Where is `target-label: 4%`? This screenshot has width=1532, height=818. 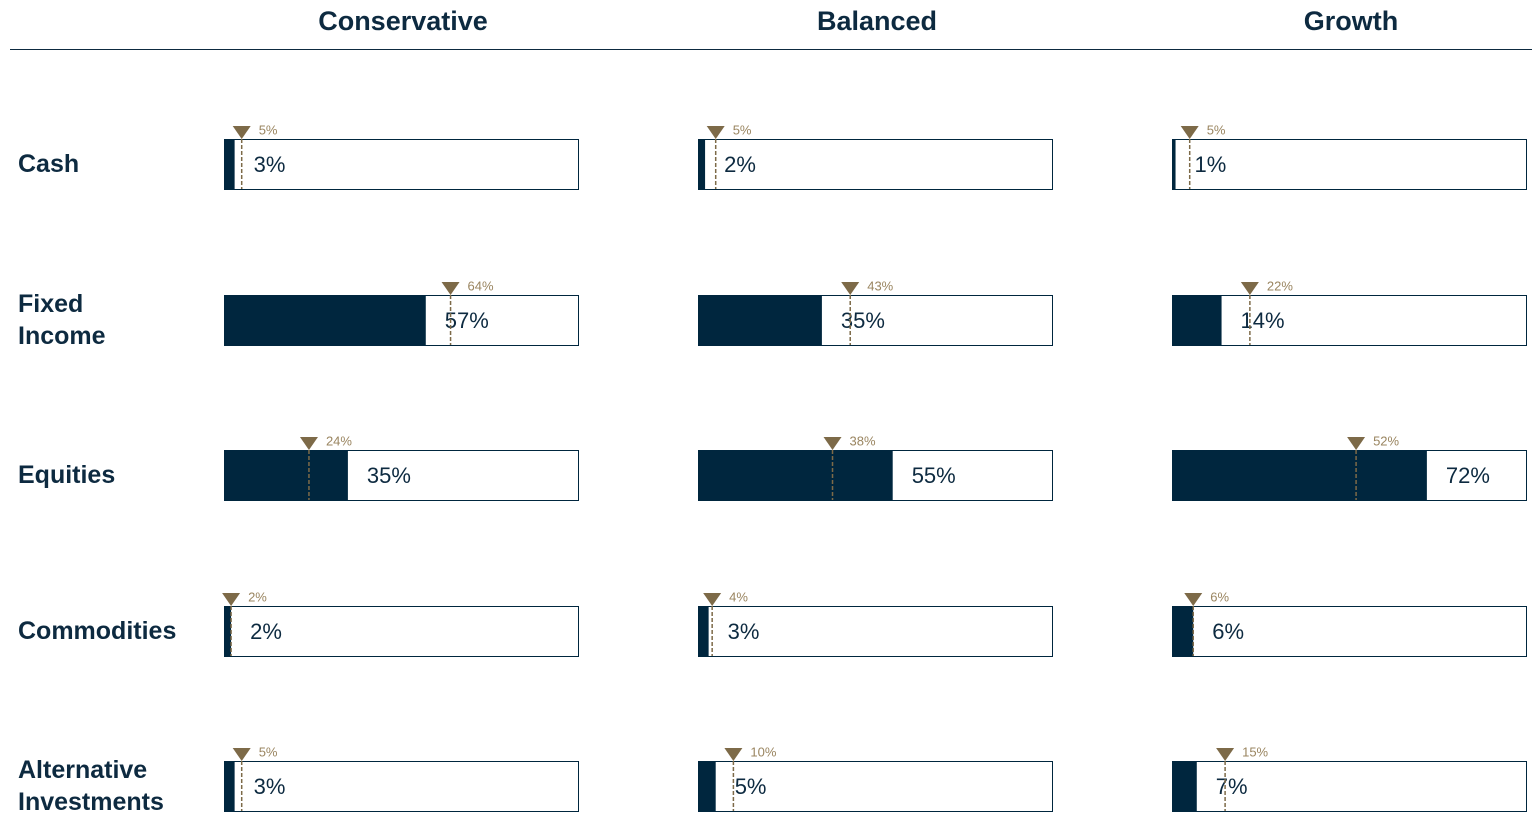 target-label: 4% is located at coordinates (738, 596).